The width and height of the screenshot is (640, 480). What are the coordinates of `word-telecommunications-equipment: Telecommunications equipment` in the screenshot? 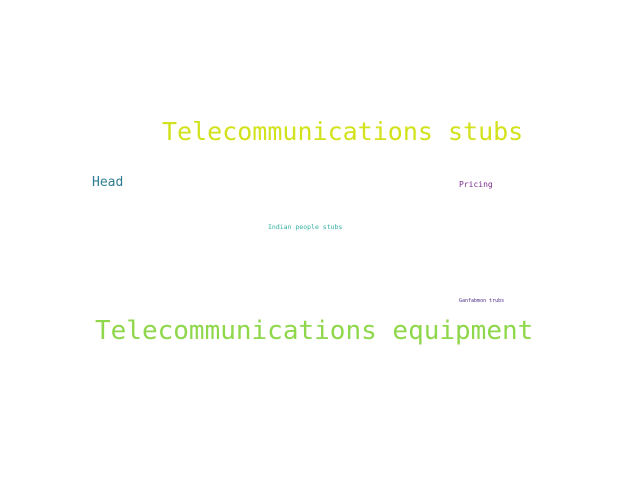 It's located at (314, 331).